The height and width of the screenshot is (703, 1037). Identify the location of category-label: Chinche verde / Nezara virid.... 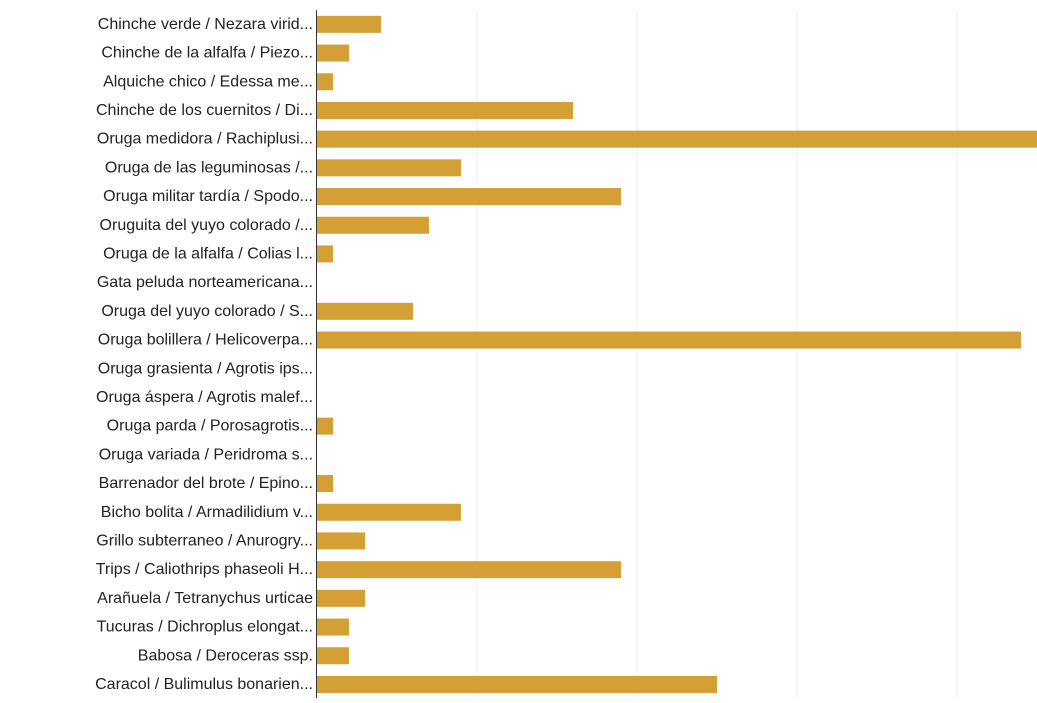
(205, 24).